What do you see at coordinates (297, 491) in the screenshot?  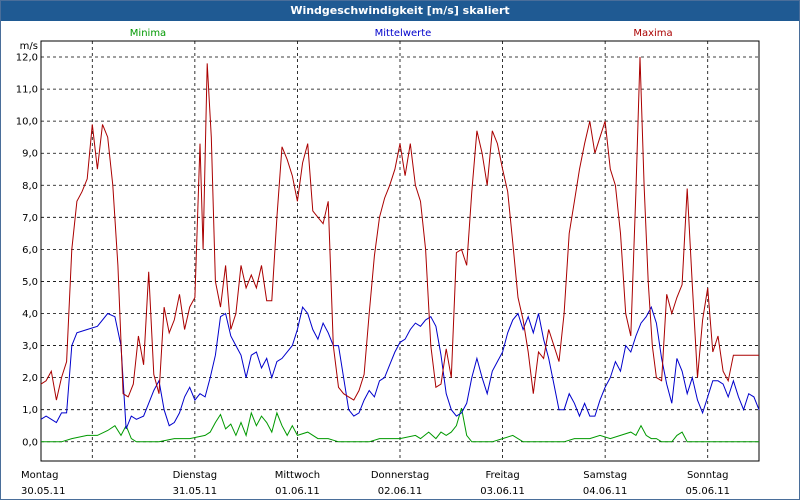 I see `x-tick-date-label: 01.06.11` at bounding box center [297, 491].